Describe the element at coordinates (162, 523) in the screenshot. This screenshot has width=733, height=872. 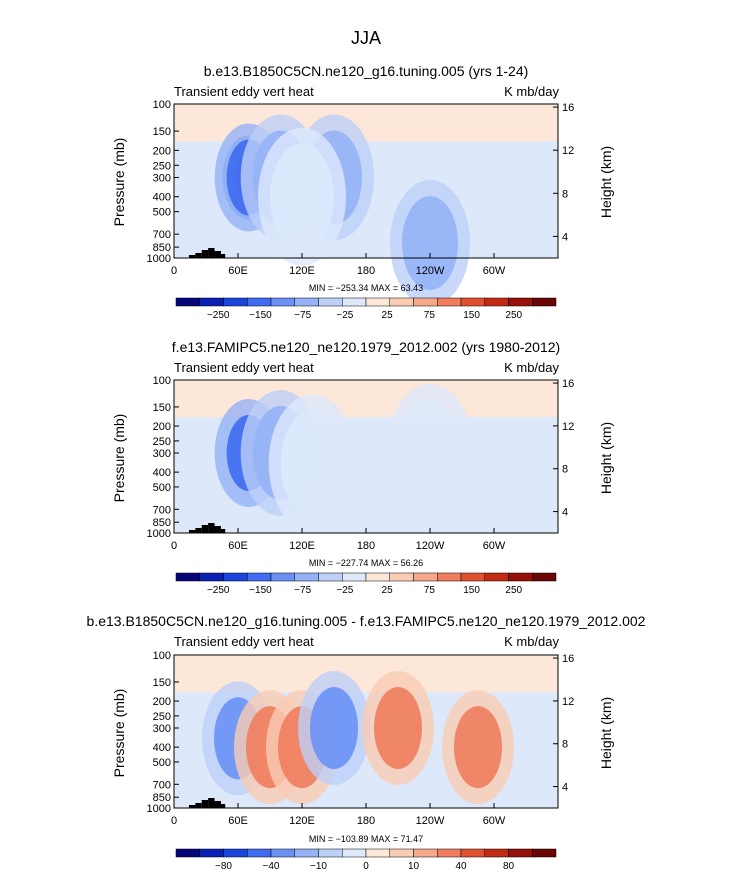
I see `y-tick-label: 850` at that location.